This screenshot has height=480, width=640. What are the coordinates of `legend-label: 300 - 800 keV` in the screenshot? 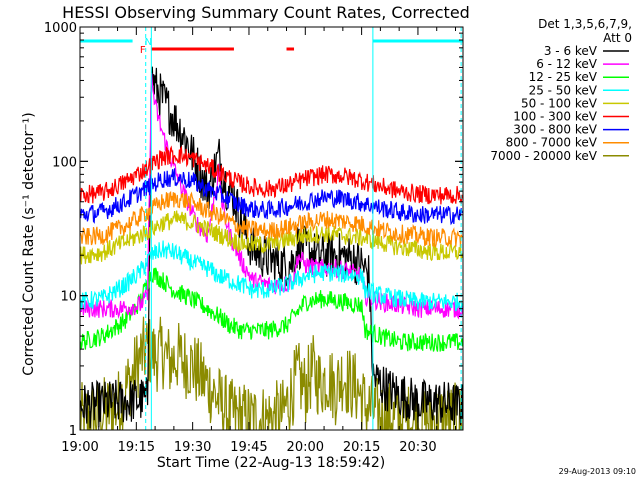 It's located at (555, 130).